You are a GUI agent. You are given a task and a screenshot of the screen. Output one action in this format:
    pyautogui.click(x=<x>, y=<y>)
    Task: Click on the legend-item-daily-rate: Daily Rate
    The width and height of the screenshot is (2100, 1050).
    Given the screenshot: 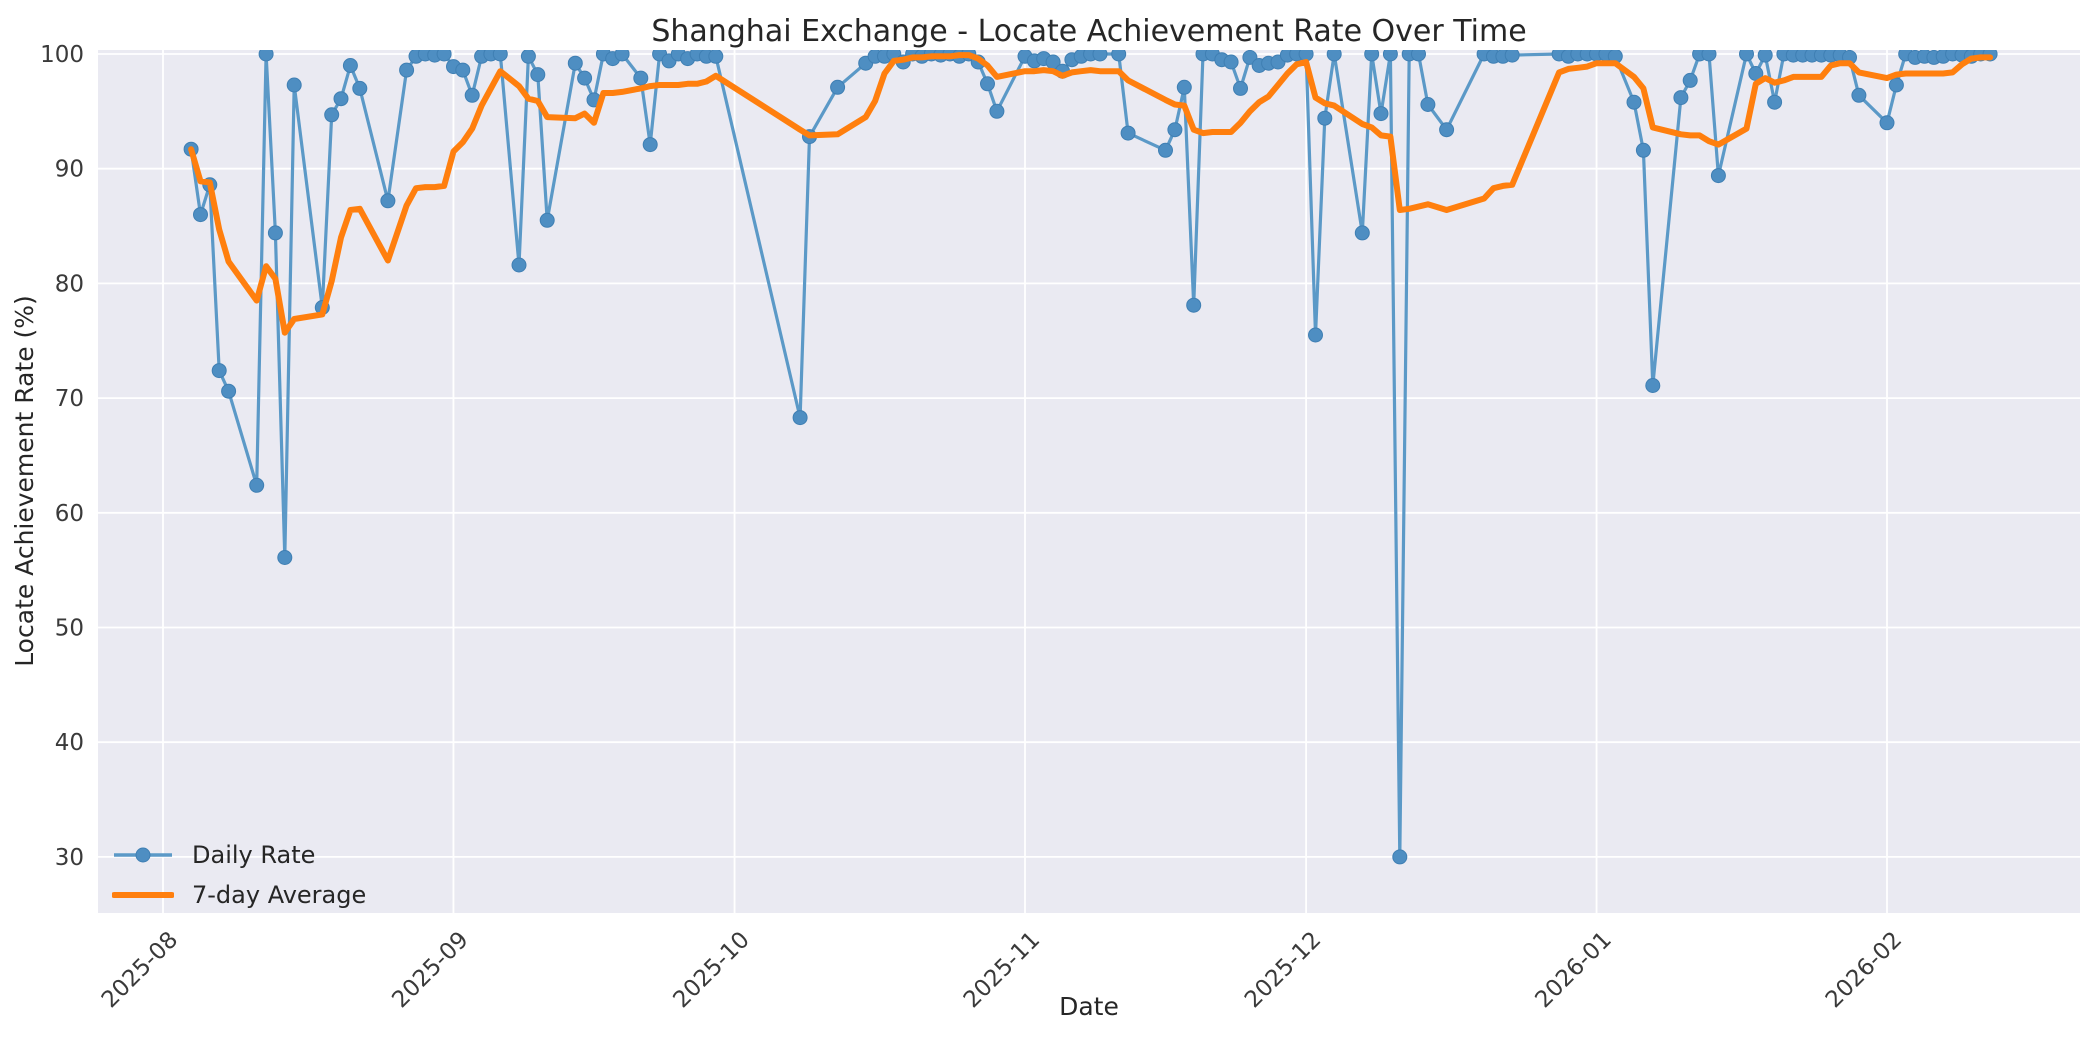 What is the action you would take?
    pyautogui.click(x=239, y=855)
    